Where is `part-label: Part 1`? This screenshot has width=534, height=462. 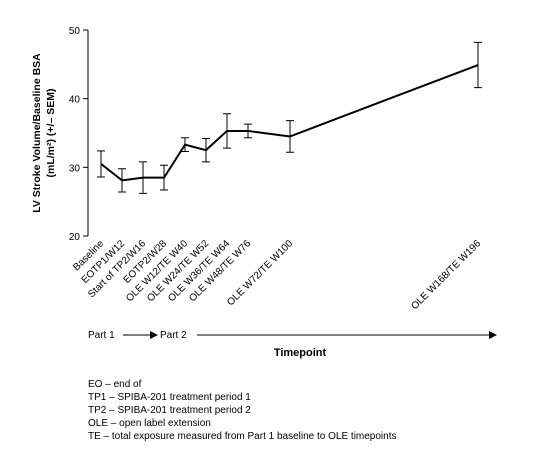
part-label: Part 1 is located at coordinates (101, 335).